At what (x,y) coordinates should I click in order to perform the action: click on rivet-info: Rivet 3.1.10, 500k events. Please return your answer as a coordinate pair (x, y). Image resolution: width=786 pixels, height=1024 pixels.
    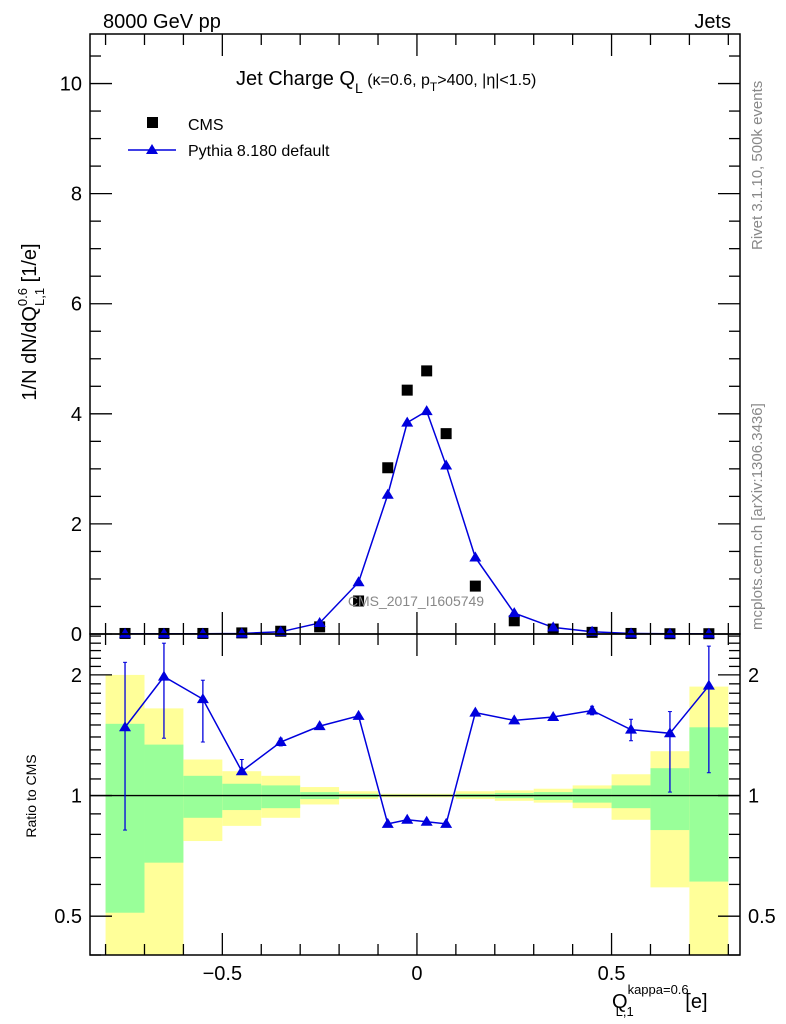
    Looking at the image, I should click on (757, 165).